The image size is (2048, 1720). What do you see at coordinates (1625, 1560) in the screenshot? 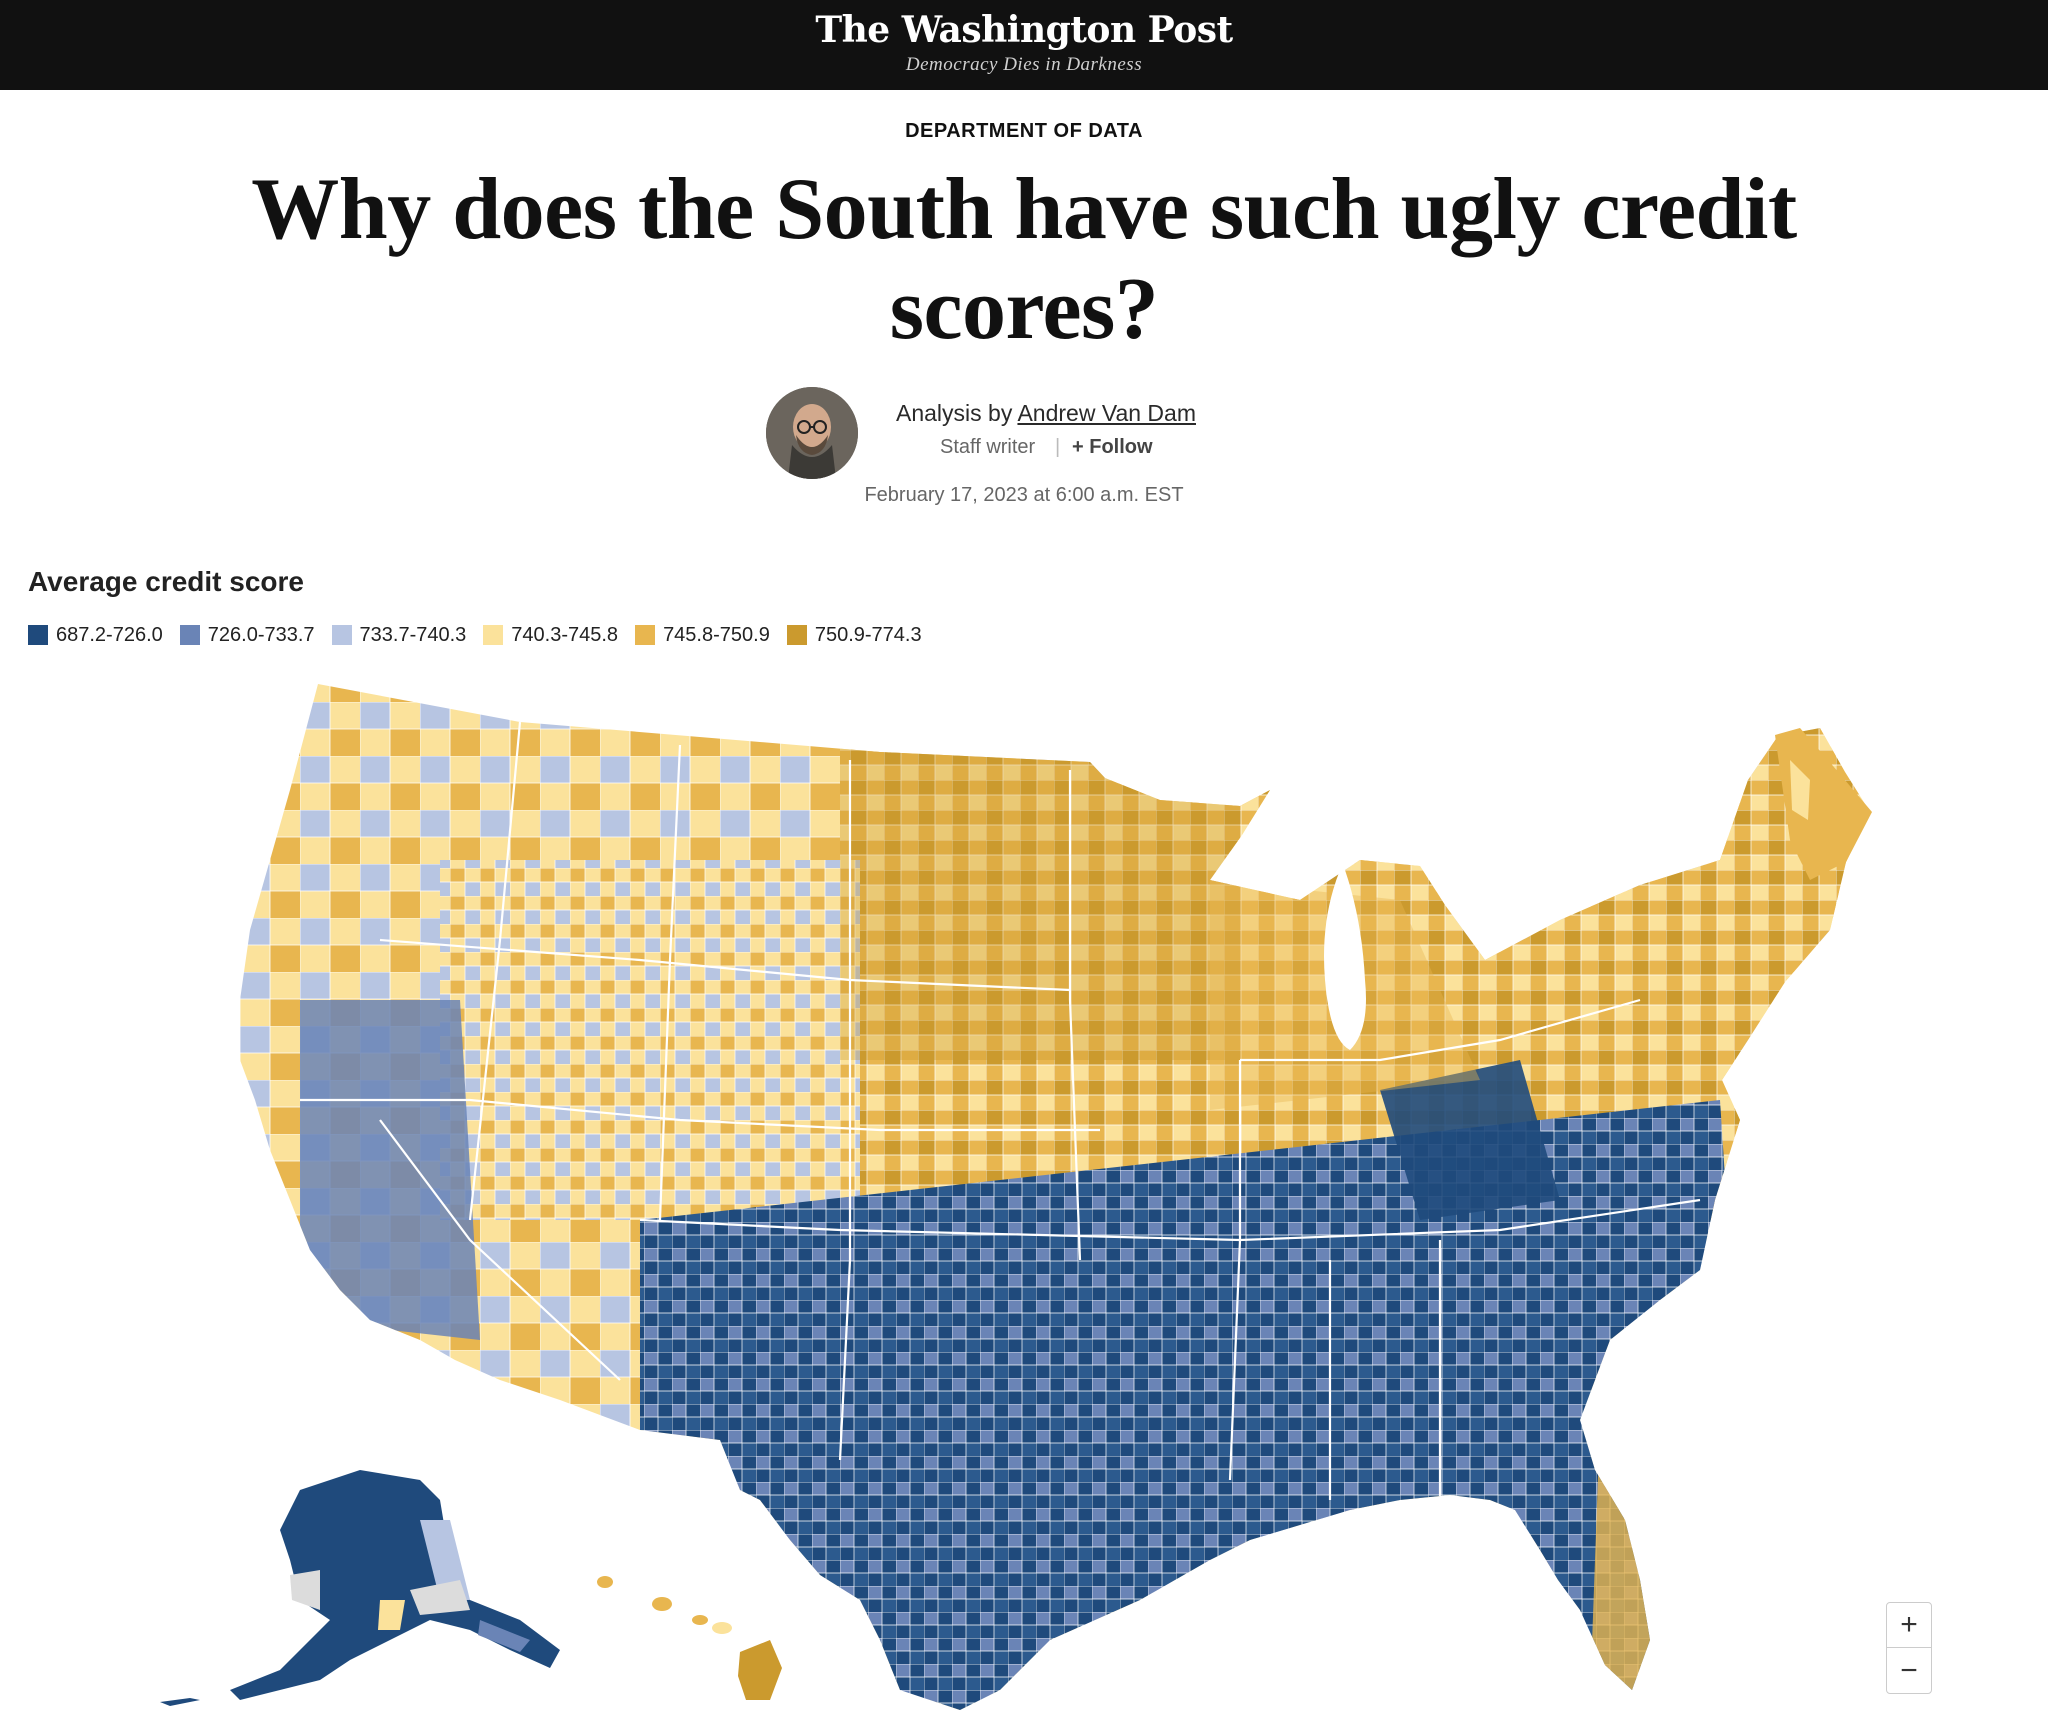
I see `florida-coast-region` at bounding box center [1625, 1560].